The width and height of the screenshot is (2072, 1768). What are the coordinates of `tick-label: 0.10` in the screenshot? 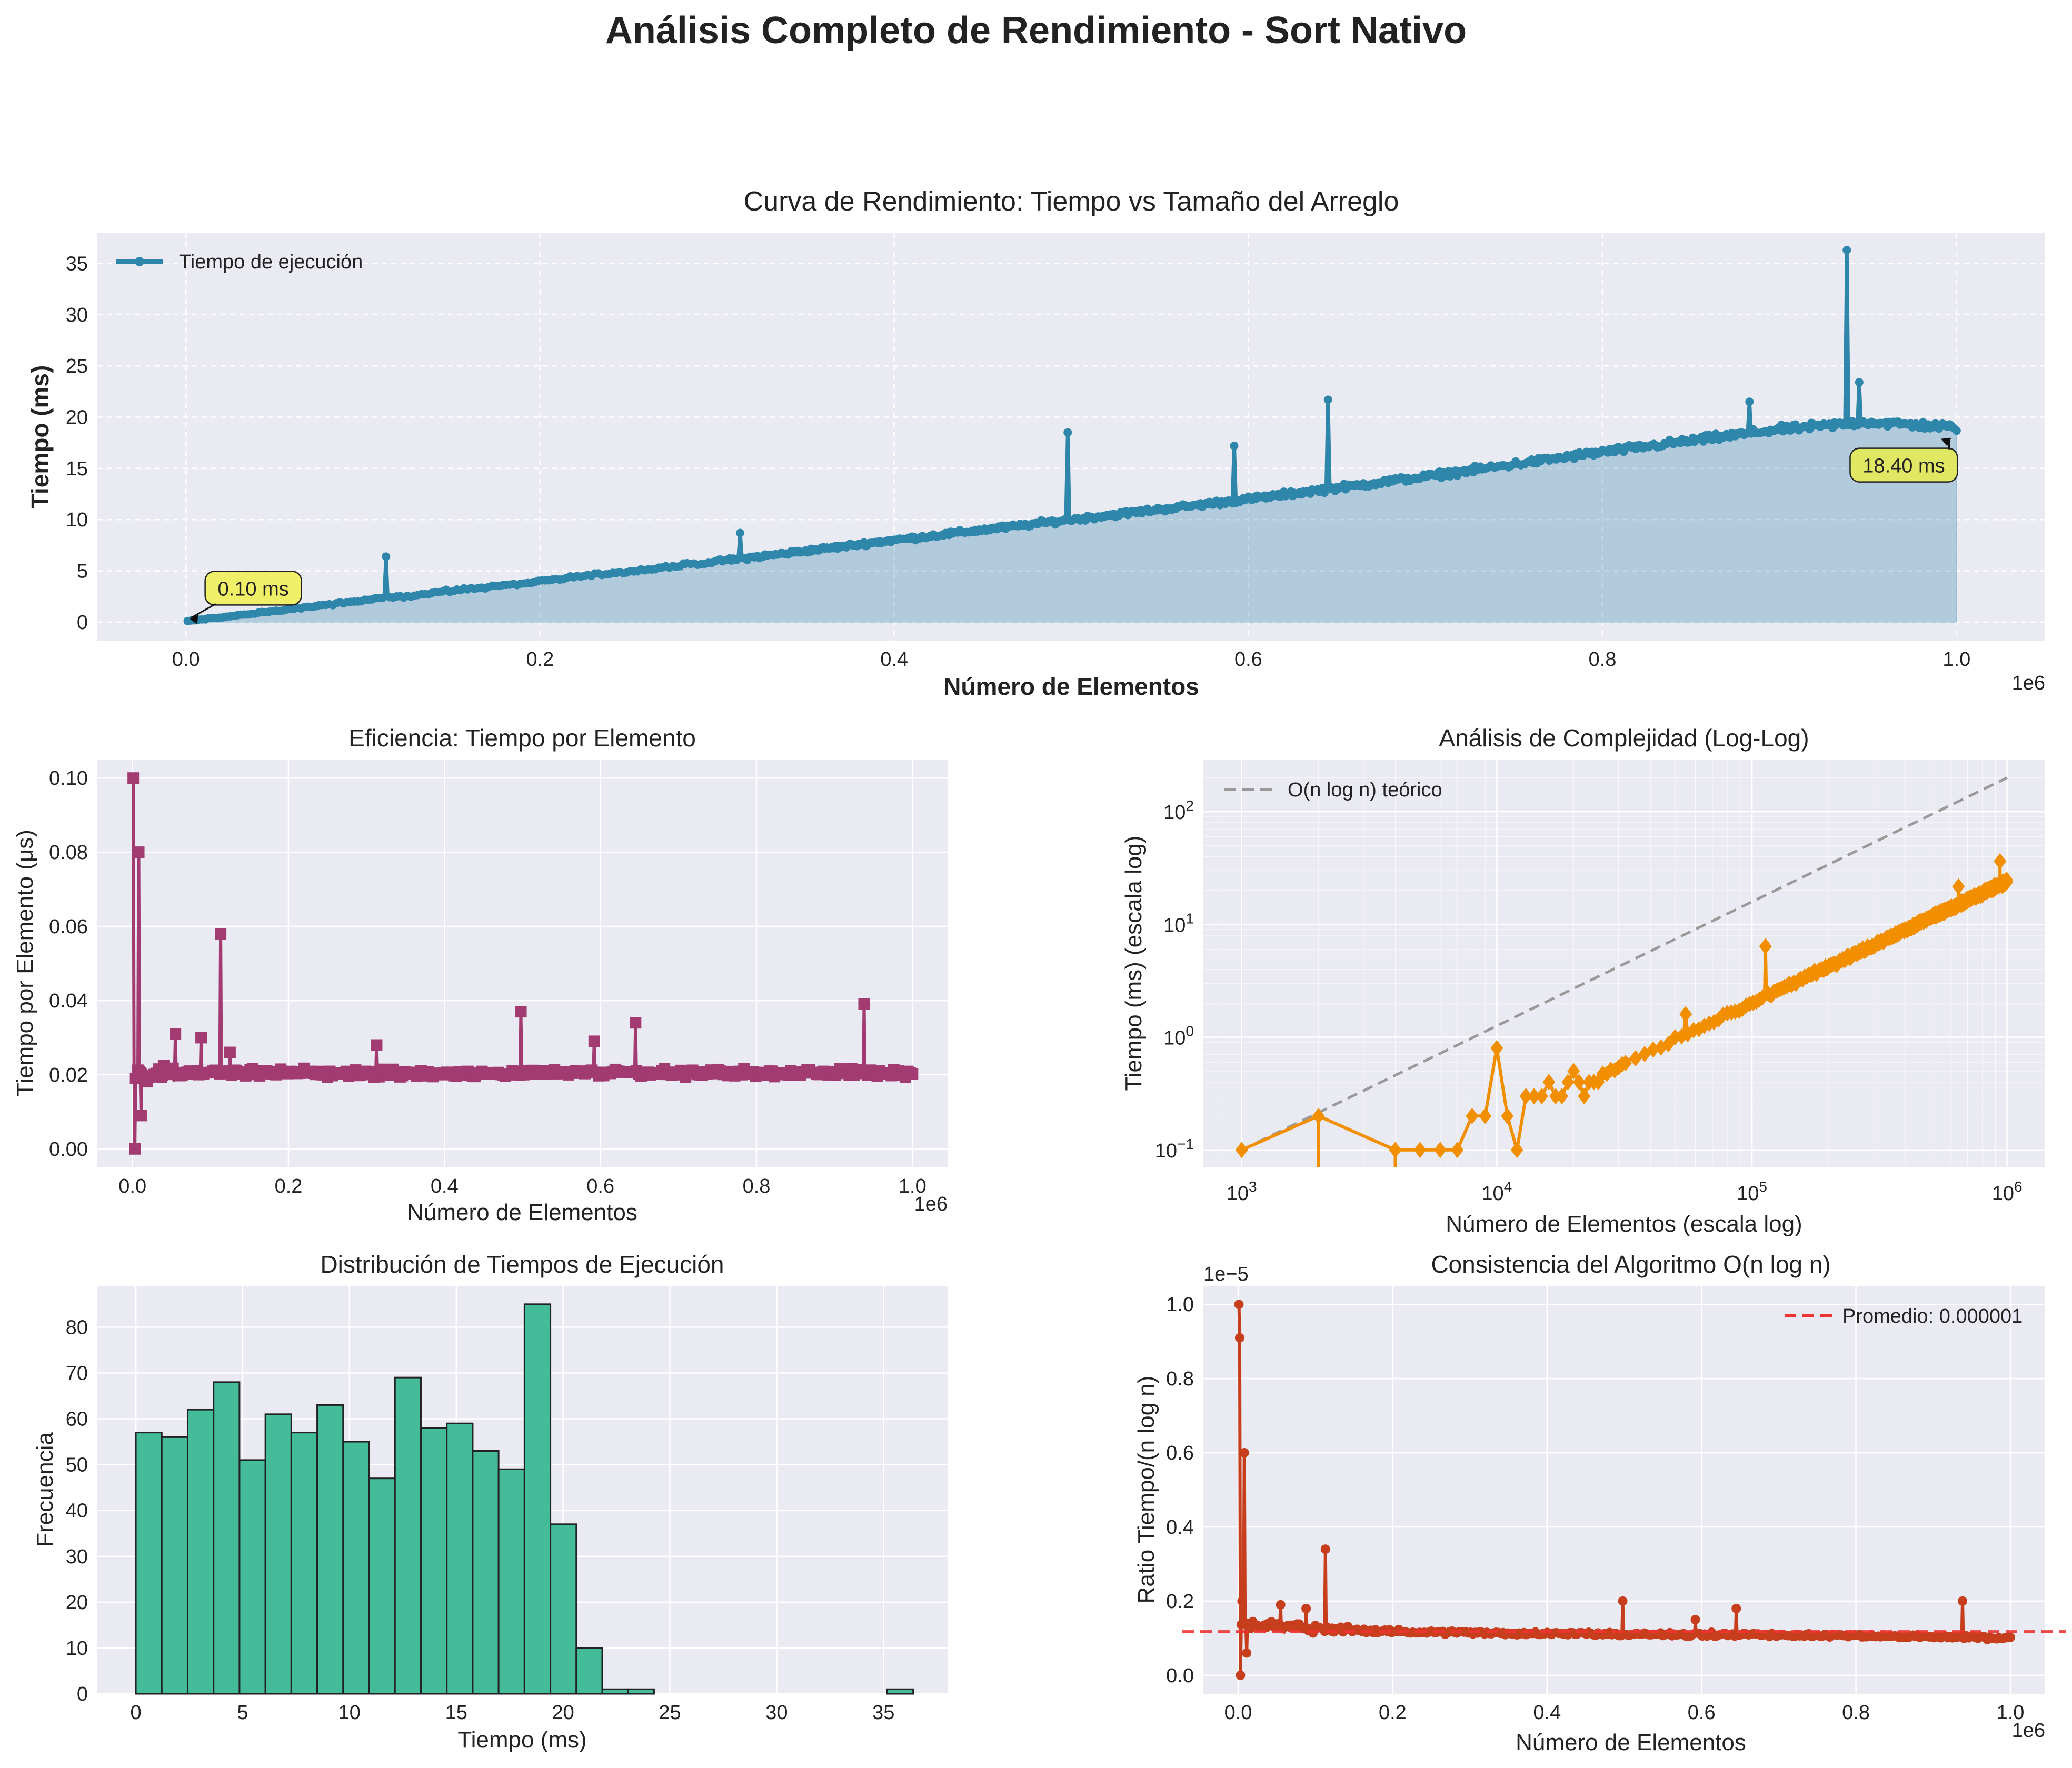 It's located at (68, 778).